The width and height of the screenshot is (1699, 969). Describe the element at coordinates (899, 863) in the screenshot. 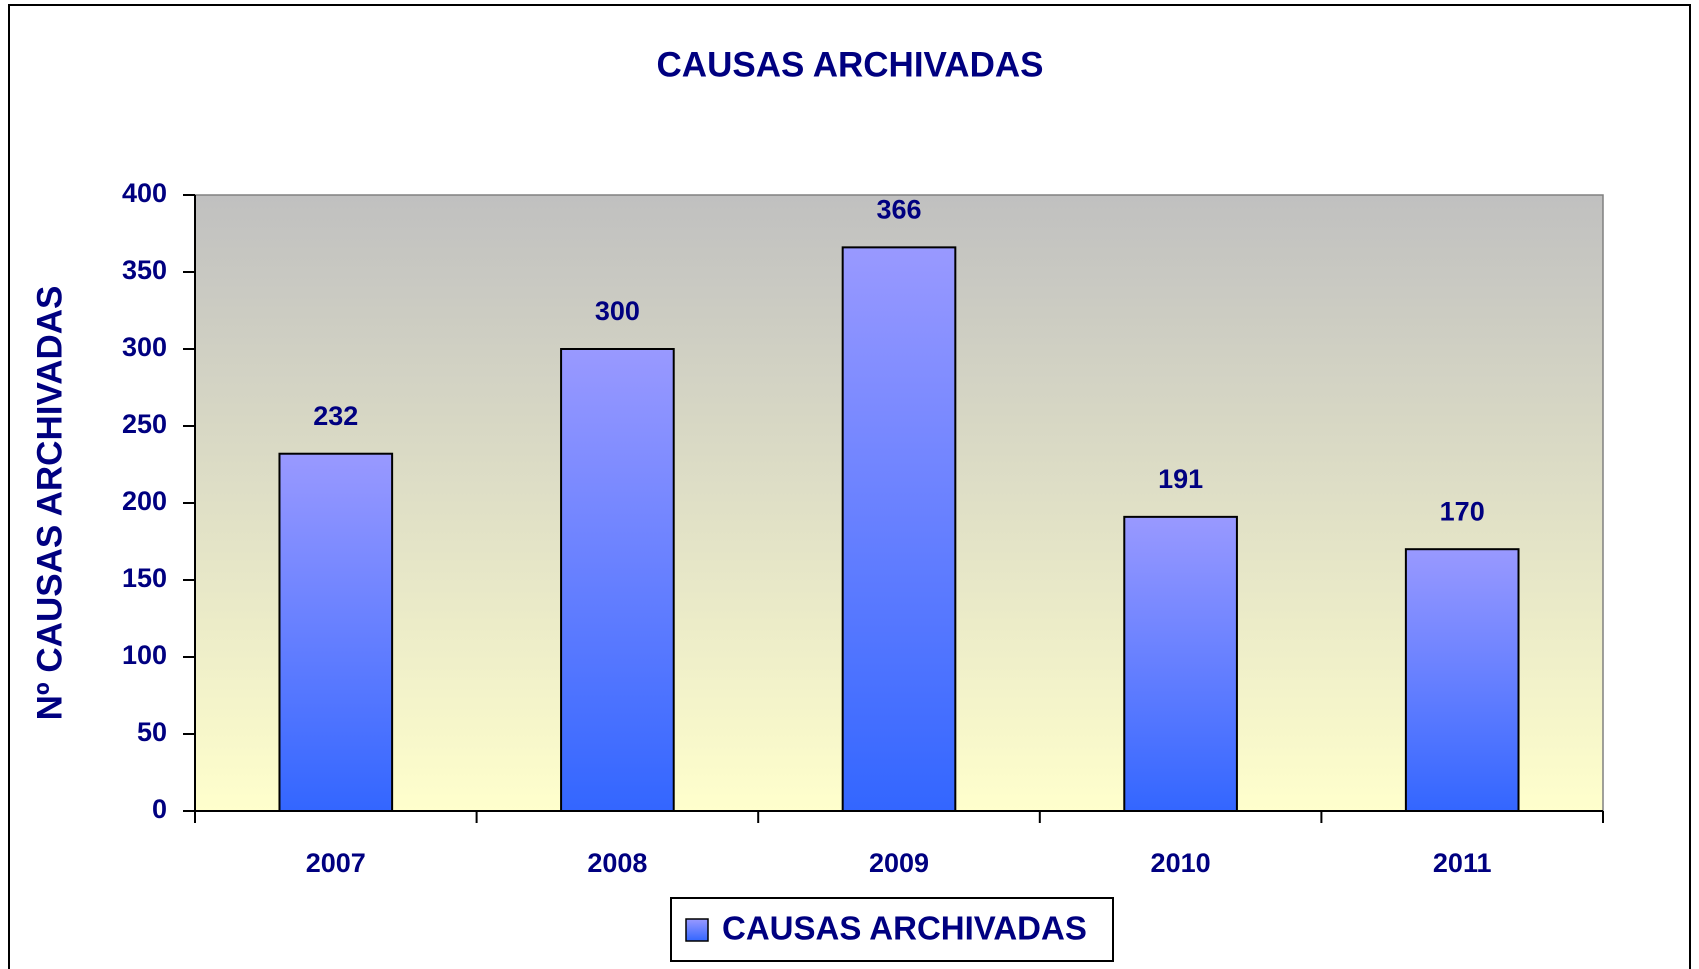

I see `x-tick-label: 2009` at that location.